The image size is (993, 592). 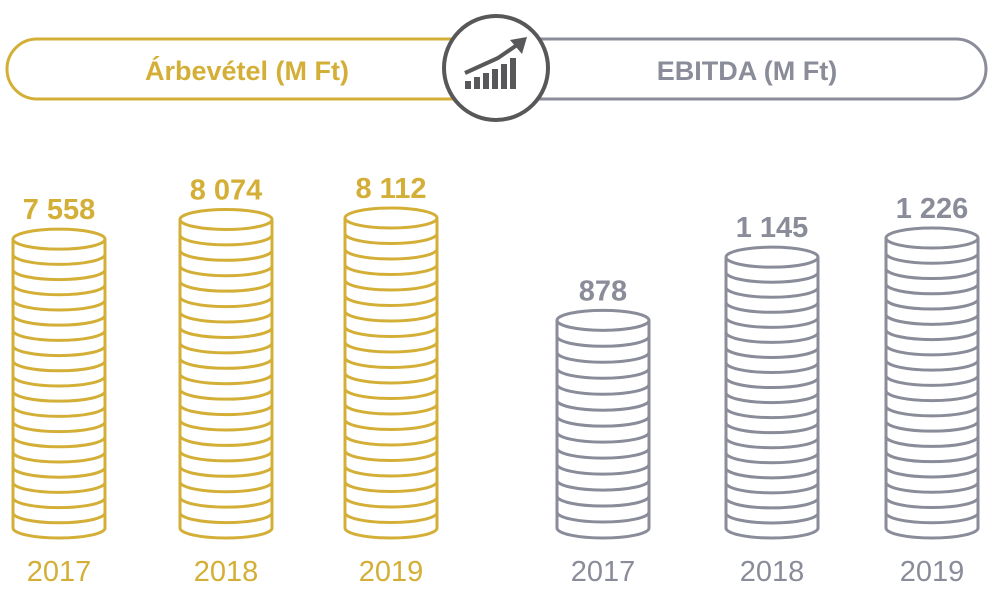 What do you see at coordinates (603, 291) in the screenshot?
I see `value-label: 878` at bounding box center [603, 291].